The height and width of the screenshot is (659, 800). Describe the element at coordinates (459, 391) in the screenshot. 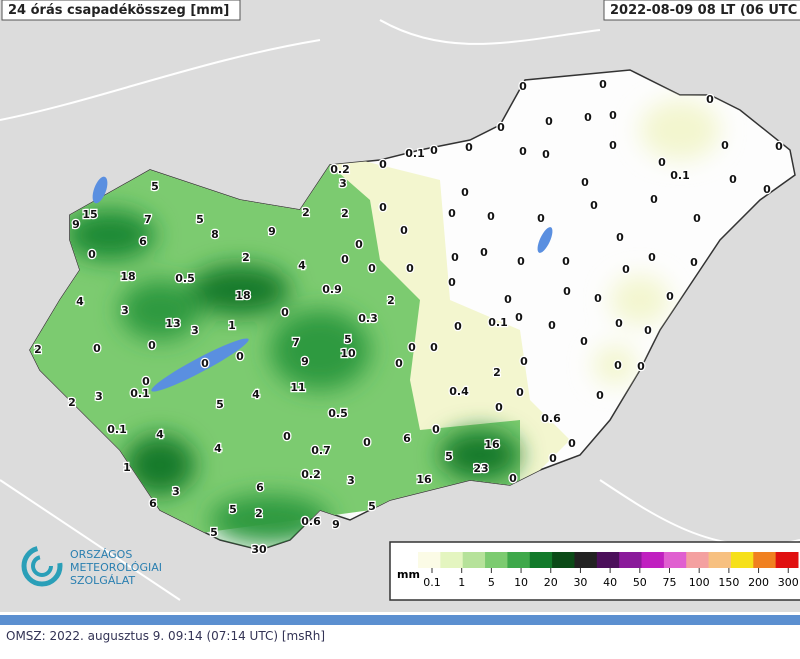

I see `station-value: 0.4` at that location.